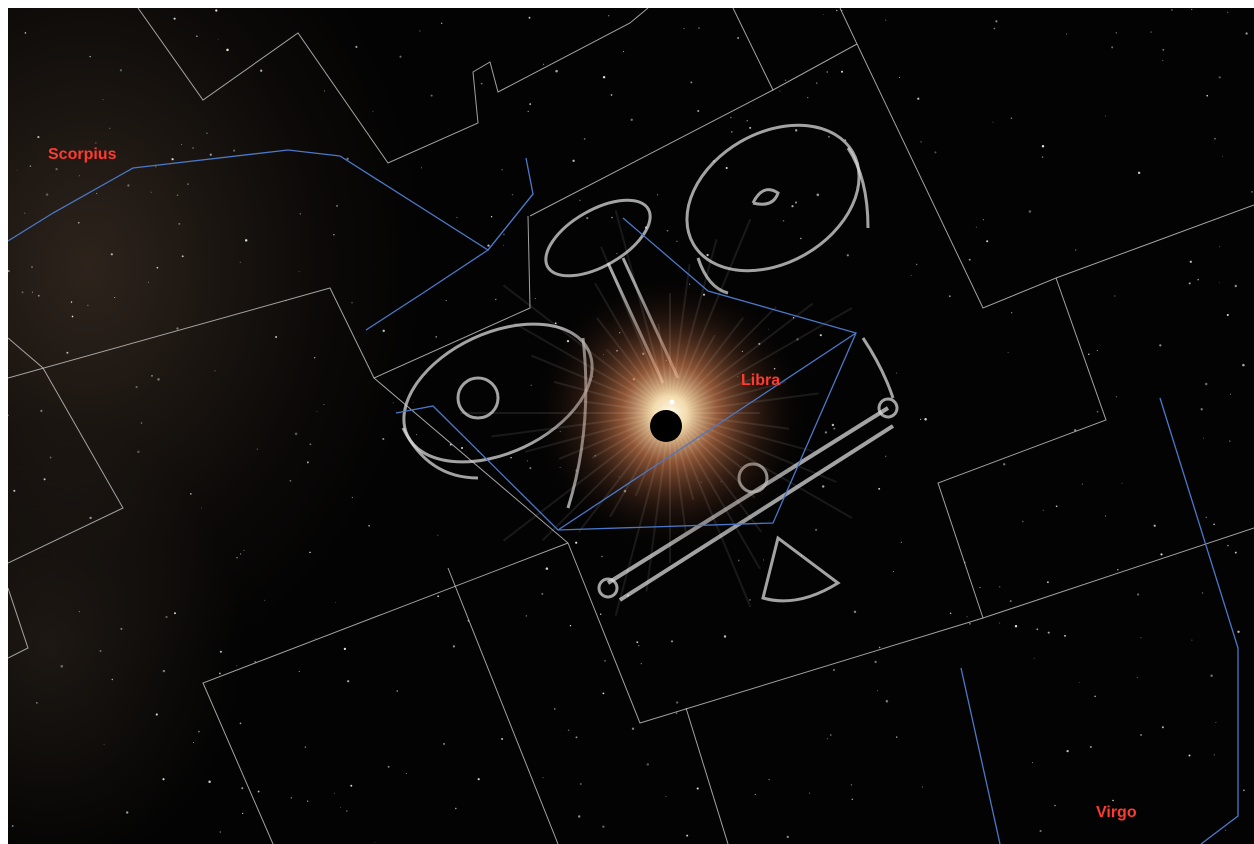 The height and width of the screenshot is (844, 1254). I want to click on constellation-label-scorpius: Scorpius, so click(82, 154).